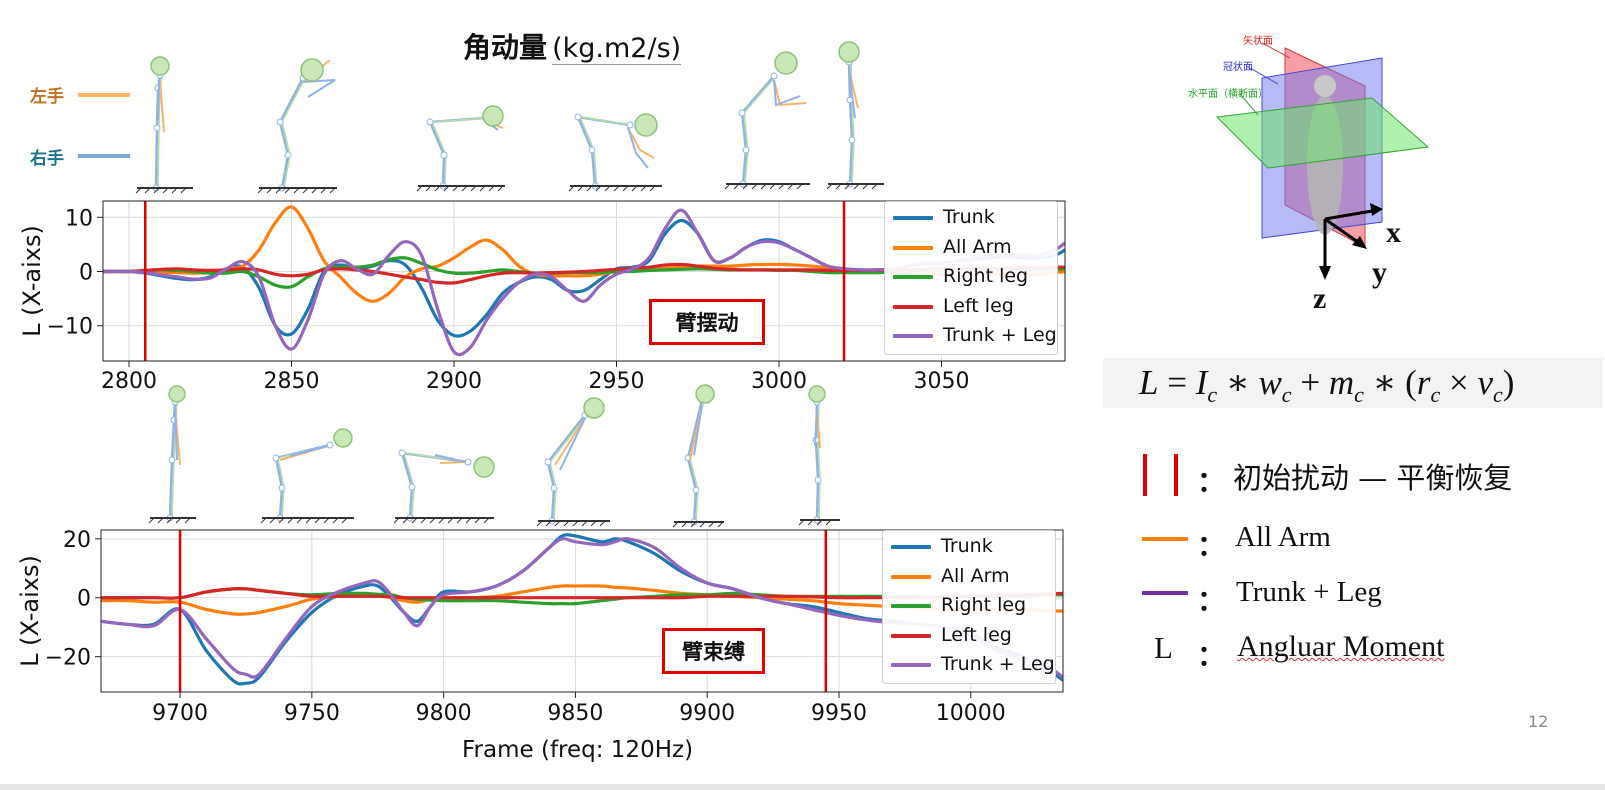  Describe the element at coordinates (1390, 382) in the screenshot. I see `formula-op: ∗ (` at that location.